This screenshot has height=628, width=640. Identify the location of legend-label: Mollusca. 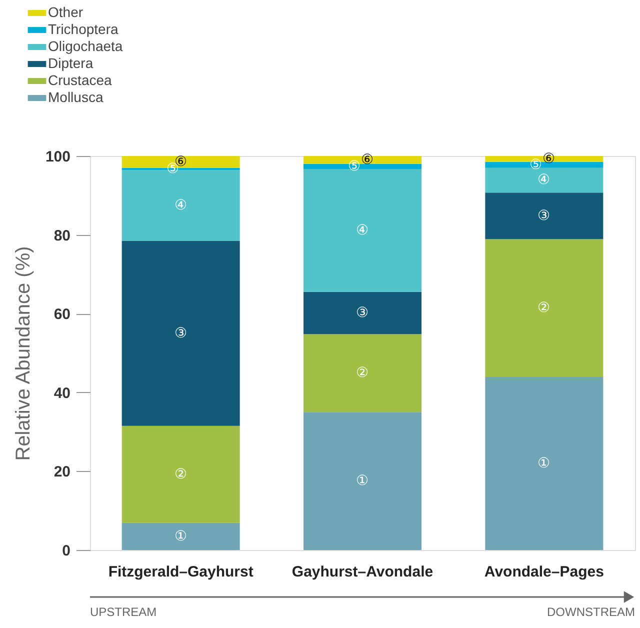
(76, 97).